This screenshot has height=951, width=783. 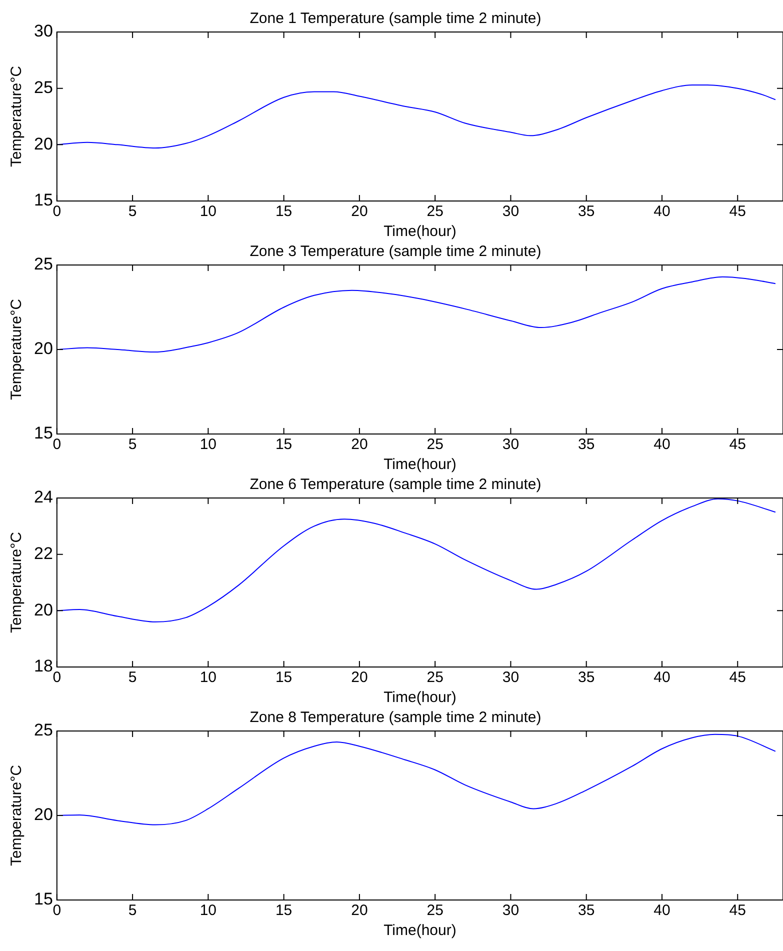 What do you see at coordinates (43, 31) in the screenshot?
I see `y-tick-label: 30` at bounding box center [43, 31].